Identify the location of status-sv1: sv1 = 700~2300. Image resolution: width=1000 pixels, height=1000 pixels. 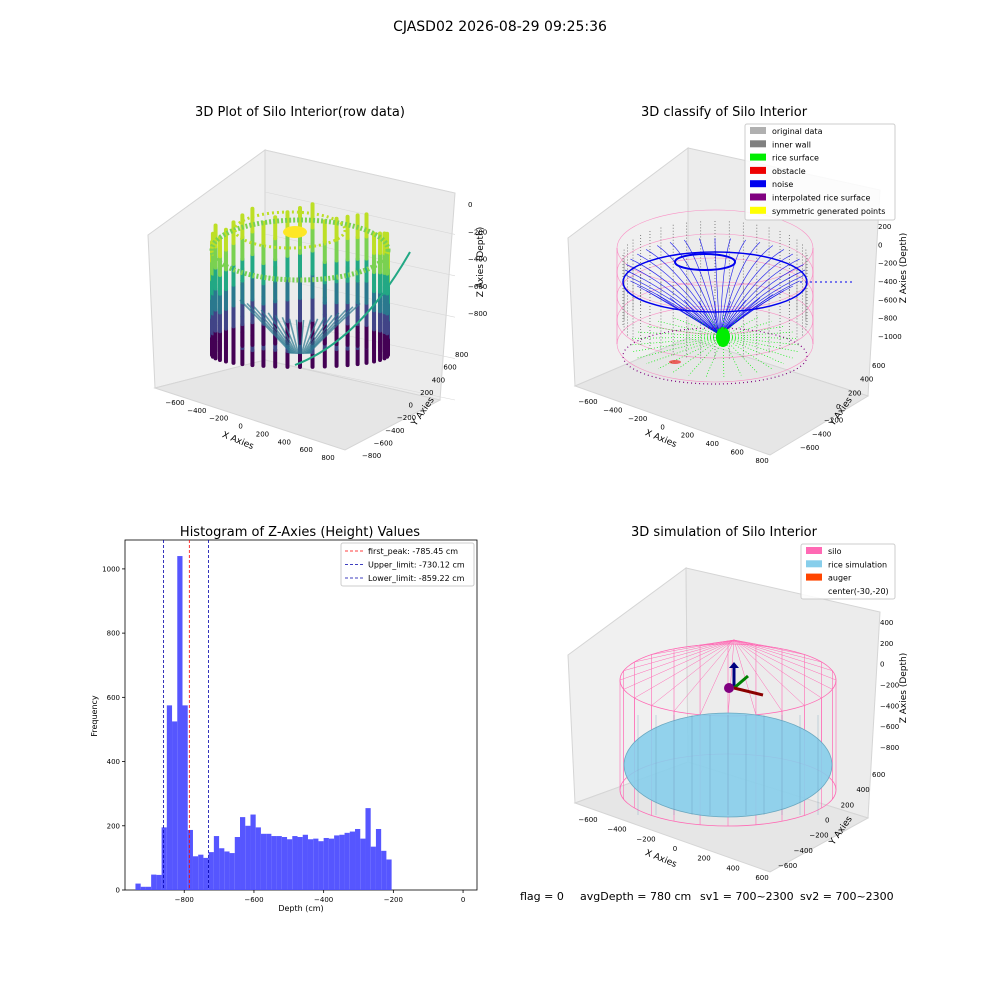
(747, 896).